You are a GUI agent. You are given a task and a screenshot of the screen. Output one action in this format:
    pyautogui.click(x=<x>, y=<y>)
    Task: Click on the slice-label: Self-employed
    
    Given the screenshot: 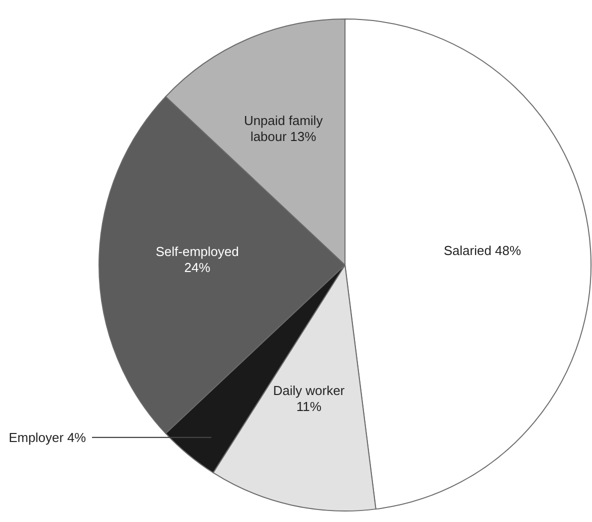 What is the action you would take?
    pyautogui.click(x=197, y=251)
    